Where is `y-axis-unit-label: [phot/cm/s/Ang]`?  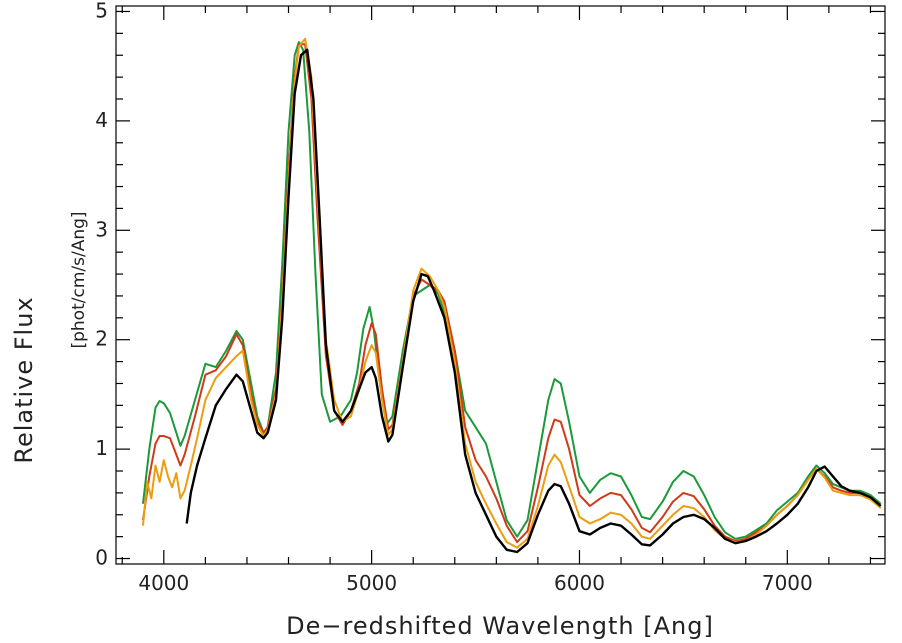
y-axis-unit-label: [phot/cm/s/Ang] is located at coordinates (79, 279).